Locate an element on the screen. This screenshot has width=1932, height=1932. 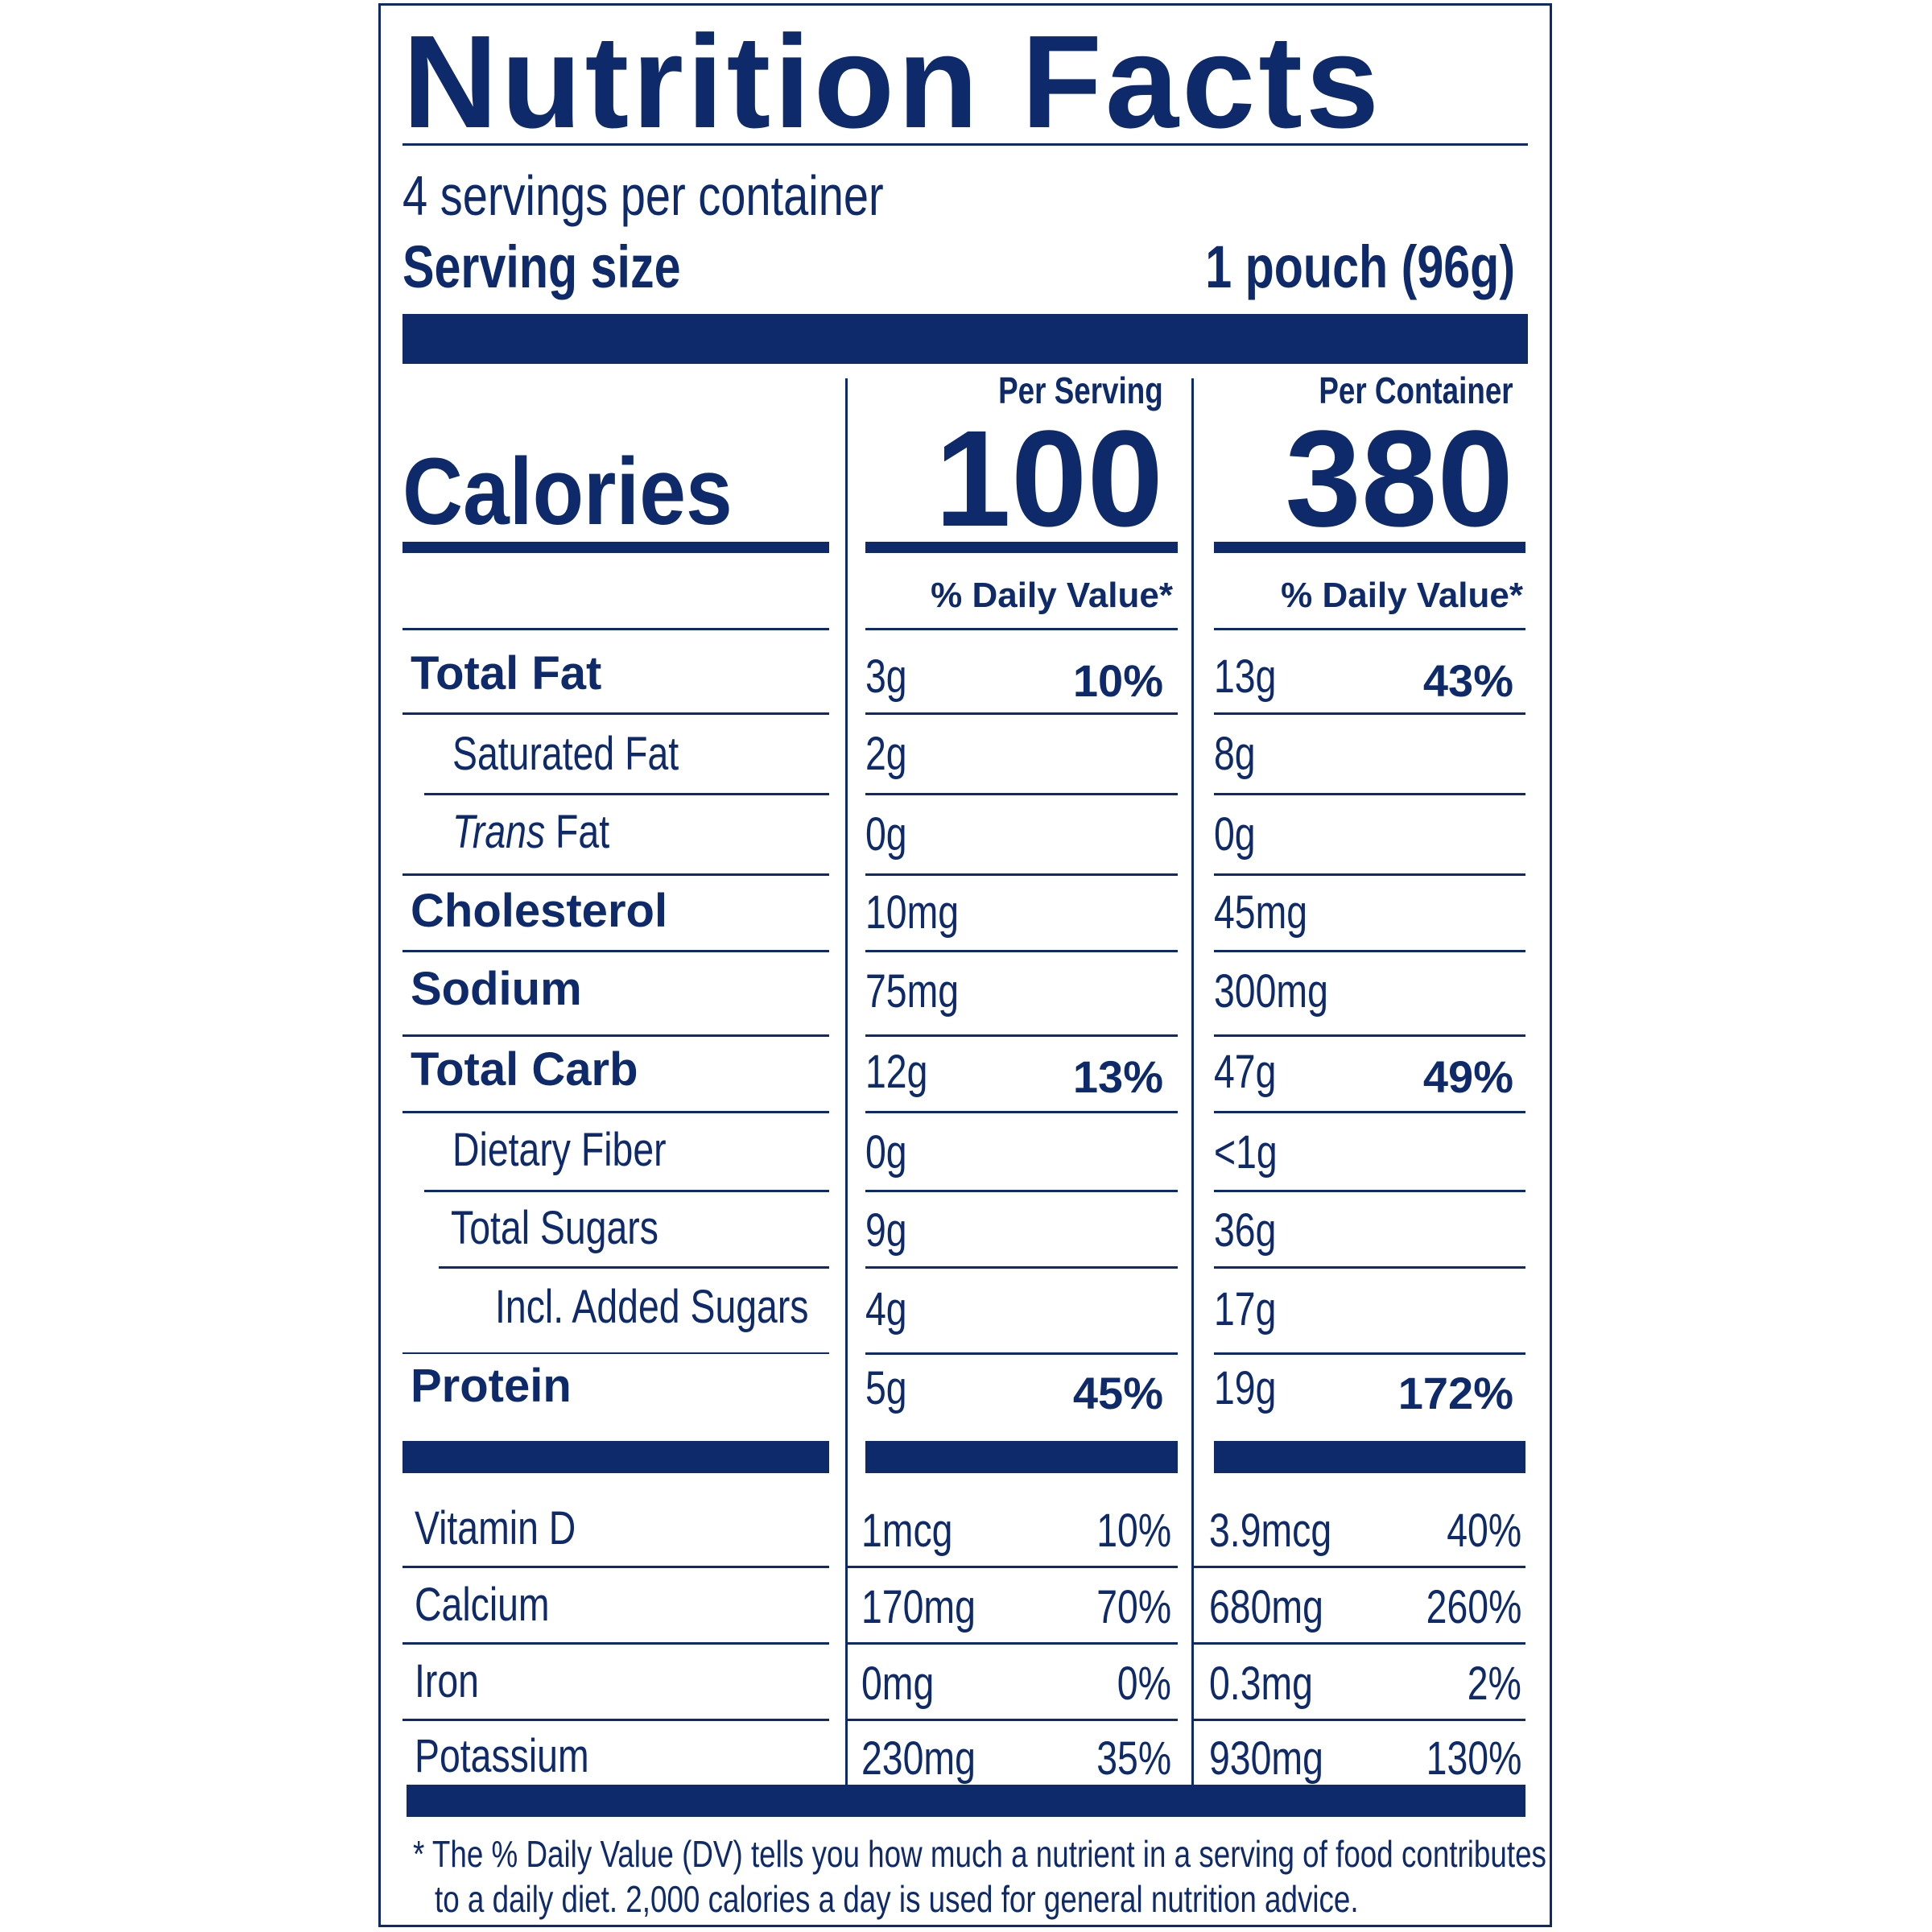
iron-container: 0.3mg is located at coordinates (1261, 1684).